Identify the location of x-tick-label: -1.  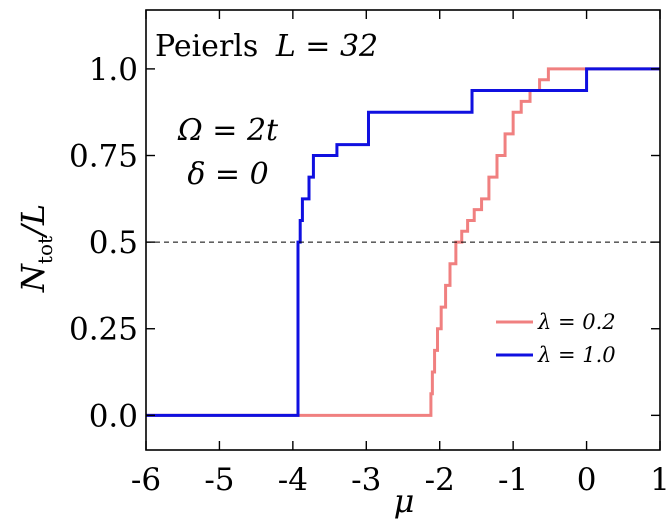
(513, 480).